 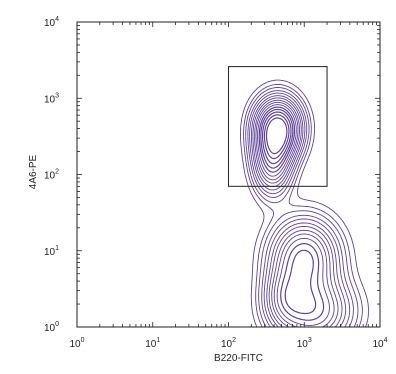 I want to click on y-tick-label: 10⁴, so click(x=51, y=22).